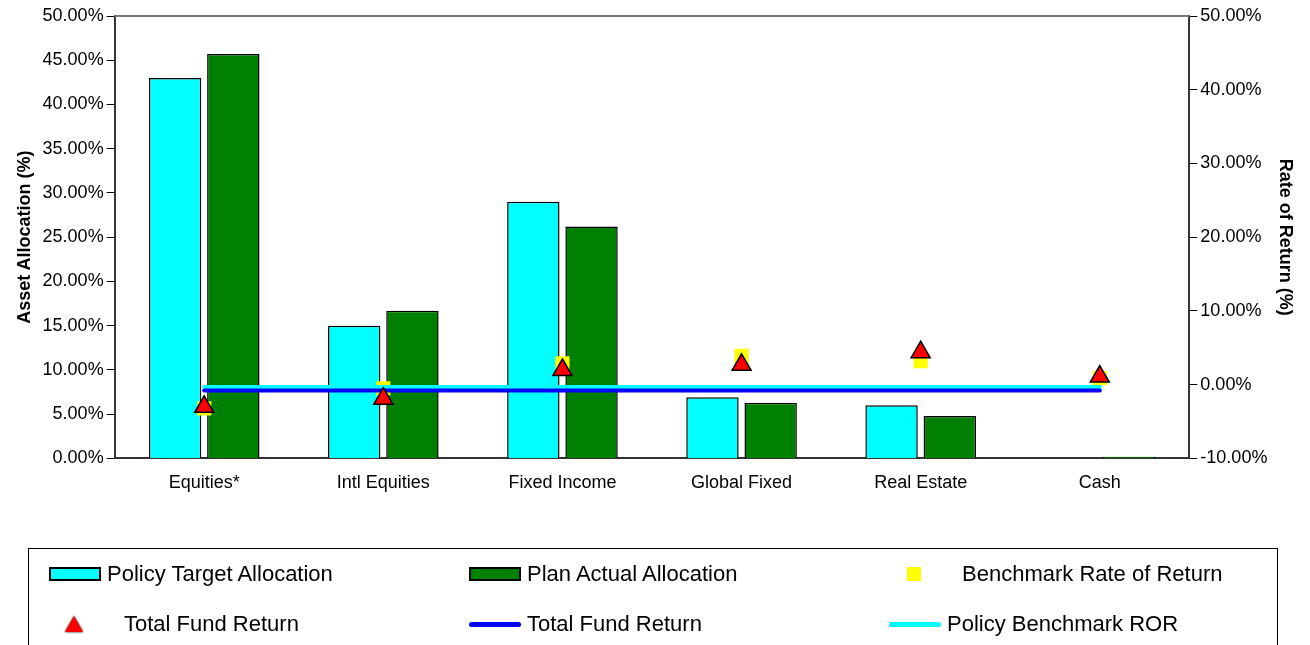 This screenshot has height=645, width=1310. Describe the element at coordinates (220, 574) in the screenshot. I see `legend-label: Policy Target Allocation` at that location.